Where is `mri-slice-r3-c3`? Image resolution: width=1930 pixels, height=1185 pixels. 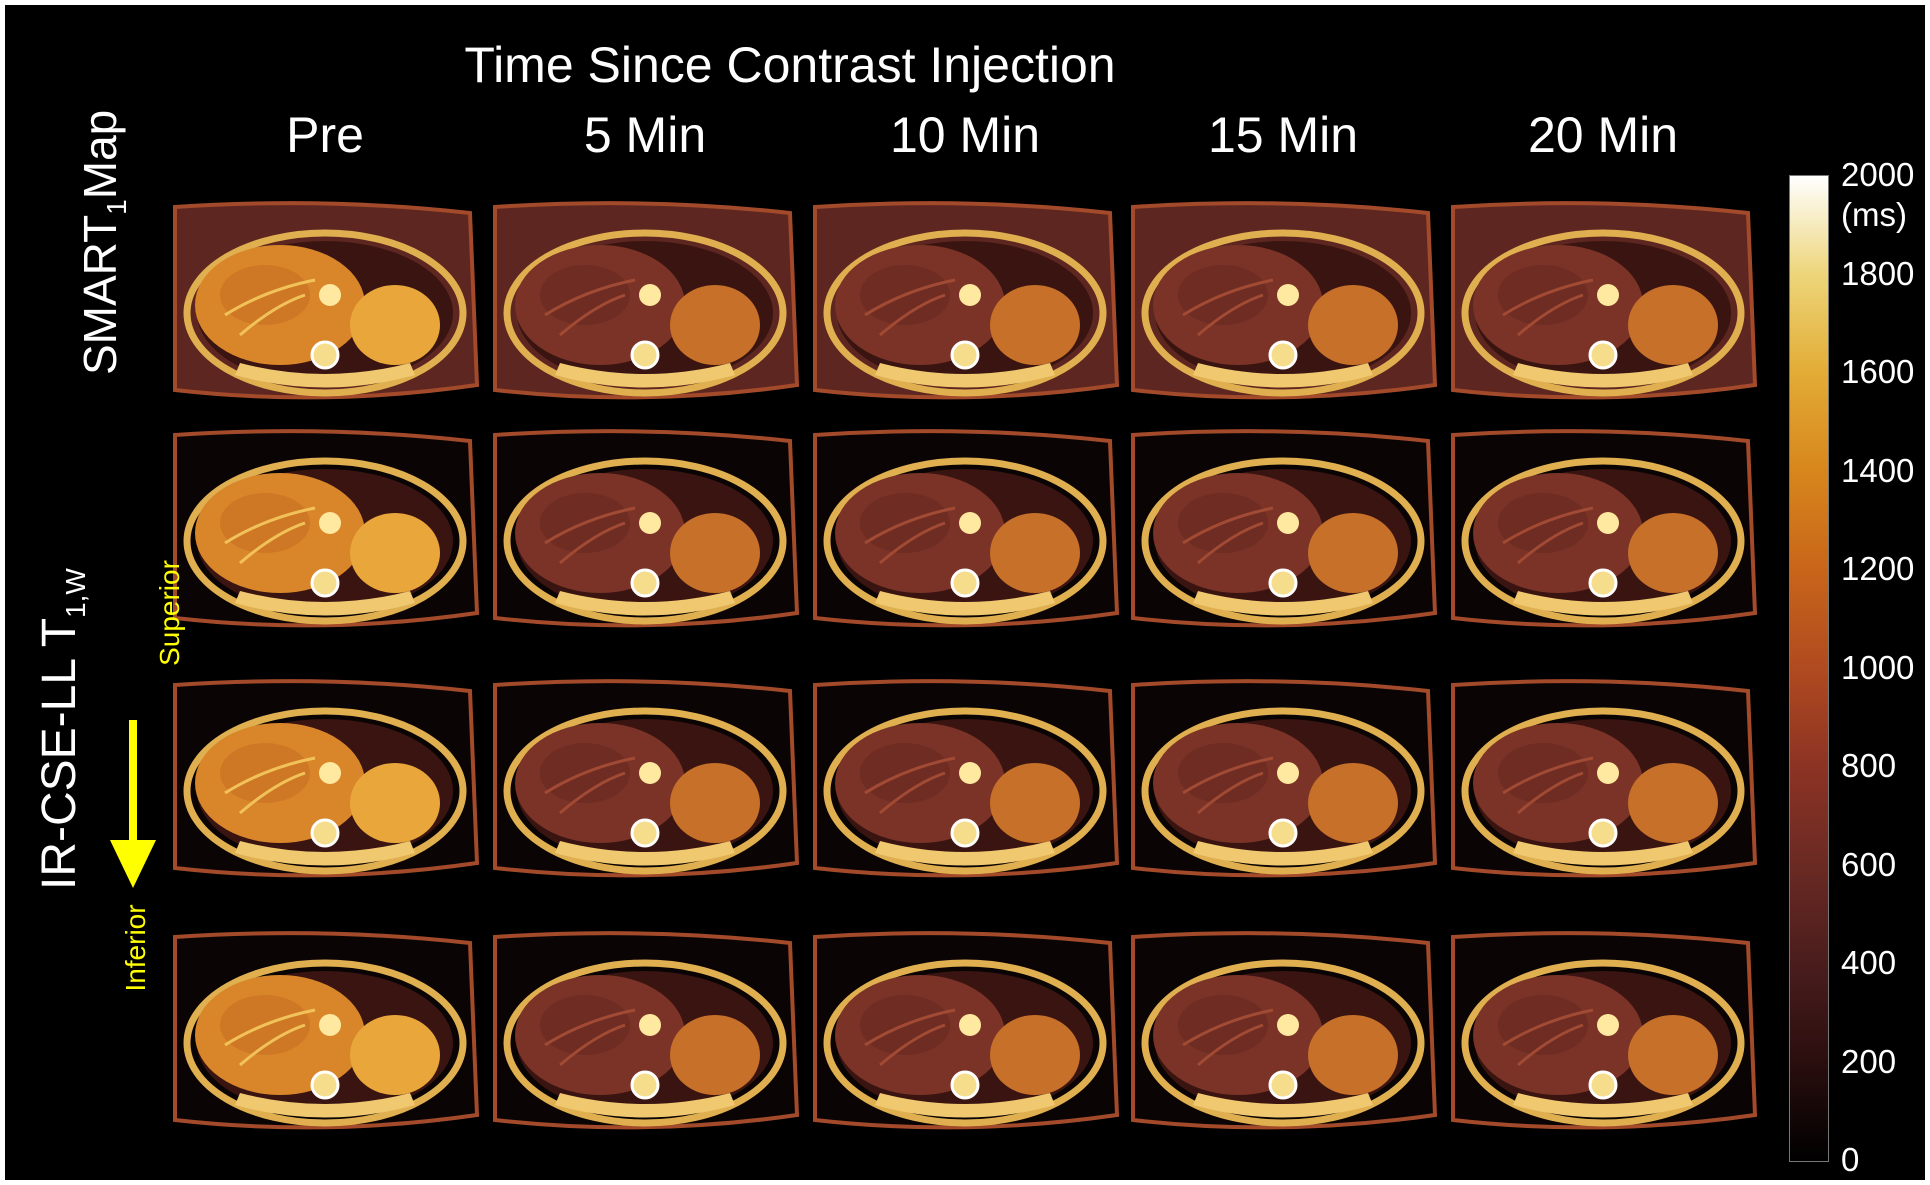 mri-slice-r3-c3 is located at coordinates (1283, 1032).